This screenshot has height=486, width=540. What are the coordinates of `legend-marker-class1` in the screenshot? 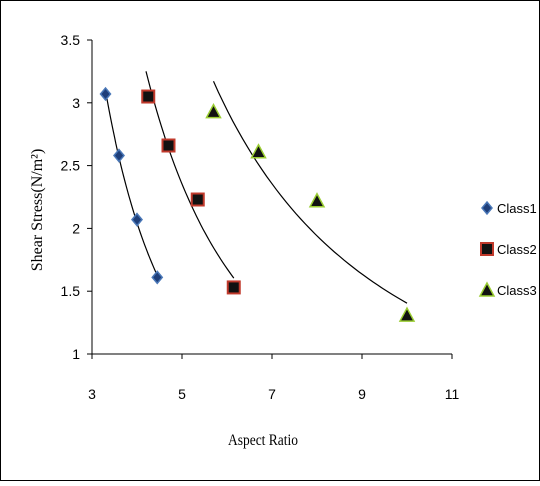 It's located at (487, 208).